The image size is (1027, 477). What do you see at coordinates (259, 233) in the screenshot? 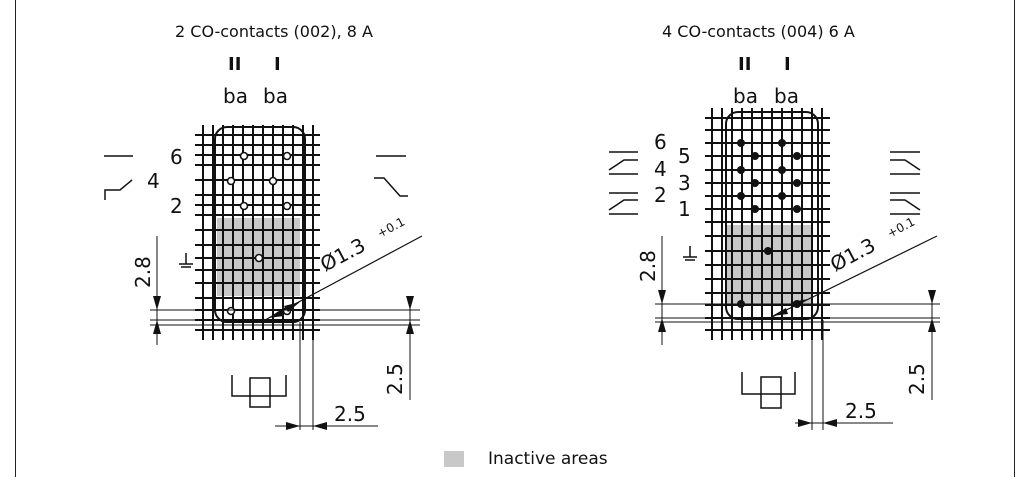
I see `pin-holes-left` at bounding box center [259, 233].